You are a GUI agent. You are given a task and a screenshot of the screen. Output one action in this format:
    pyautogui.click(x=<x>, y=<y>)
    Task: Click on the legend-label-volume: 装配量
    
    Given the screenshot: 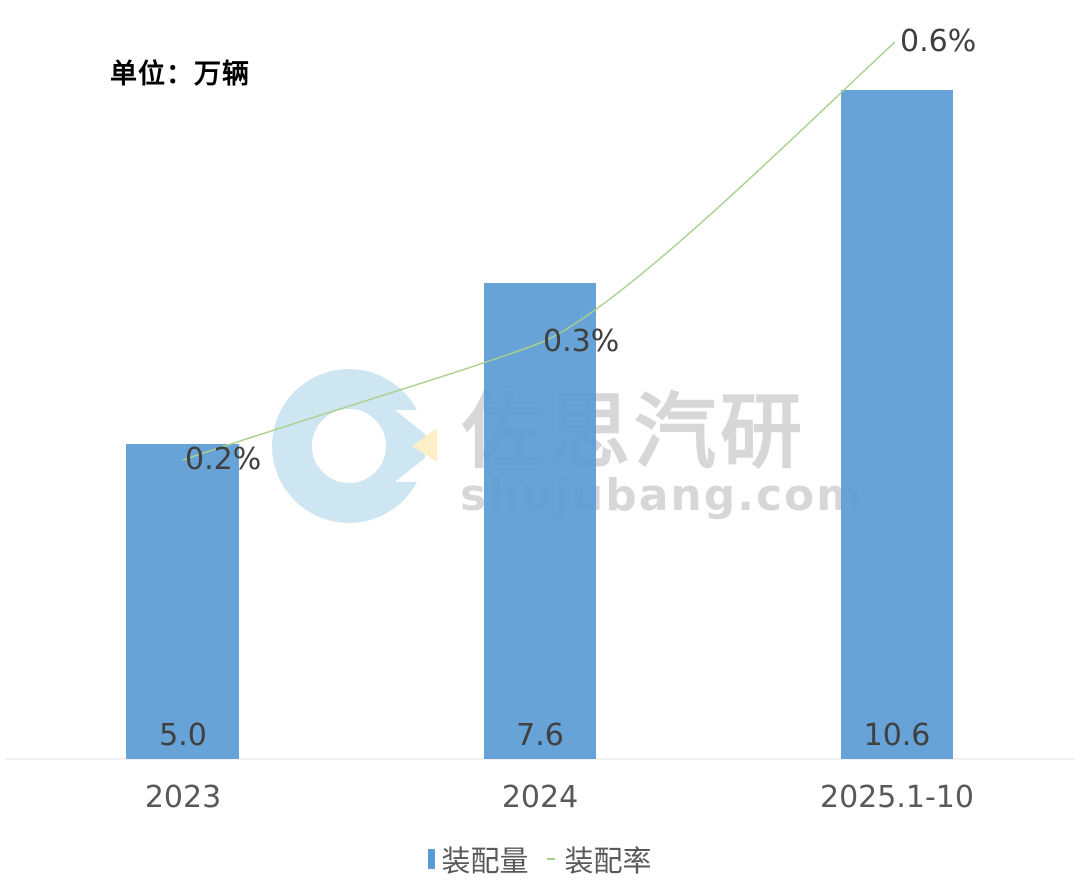 What is the action you would take?
    pyautogui.click(x=485, y=861)
    